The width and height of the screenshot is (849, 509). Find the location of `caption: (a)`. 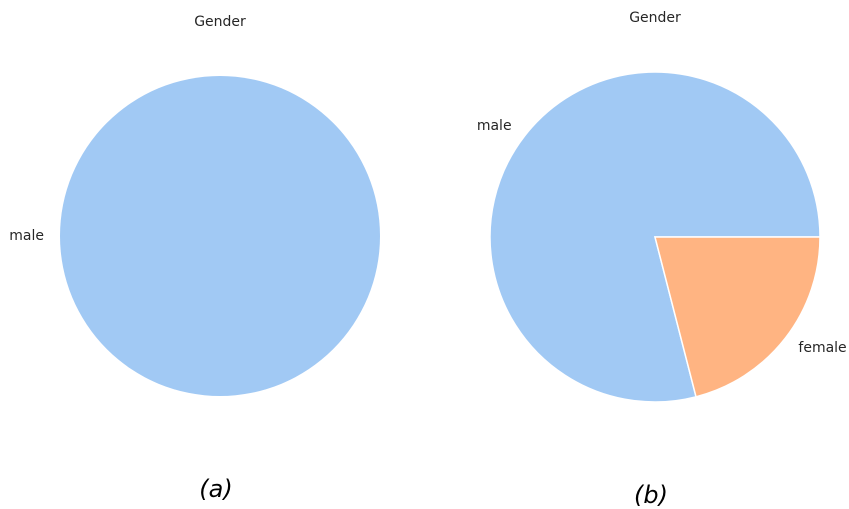

caption: (a) is located at coordinates (215, 489).